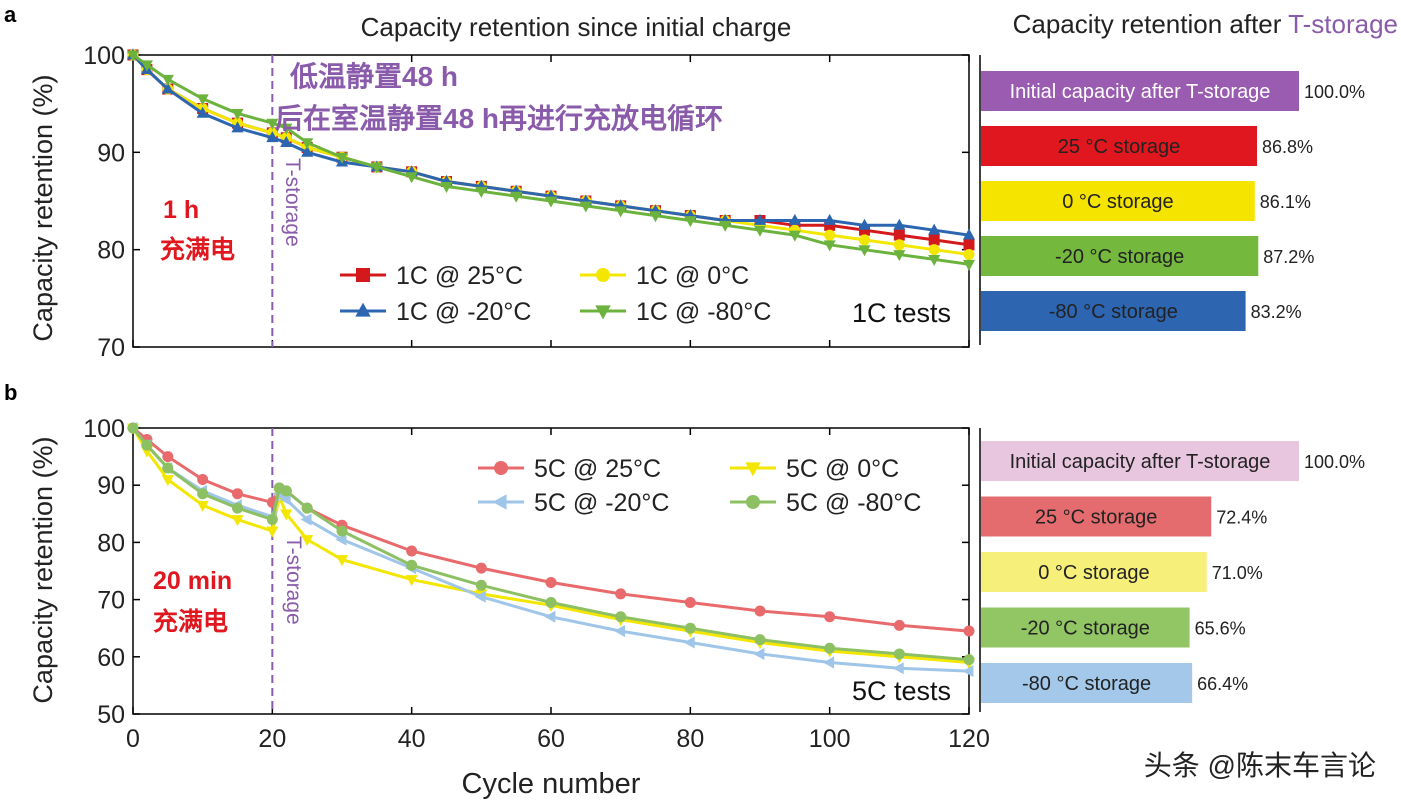  I want to click on legend-item: 5C @ 0°C, so click(814, 469).